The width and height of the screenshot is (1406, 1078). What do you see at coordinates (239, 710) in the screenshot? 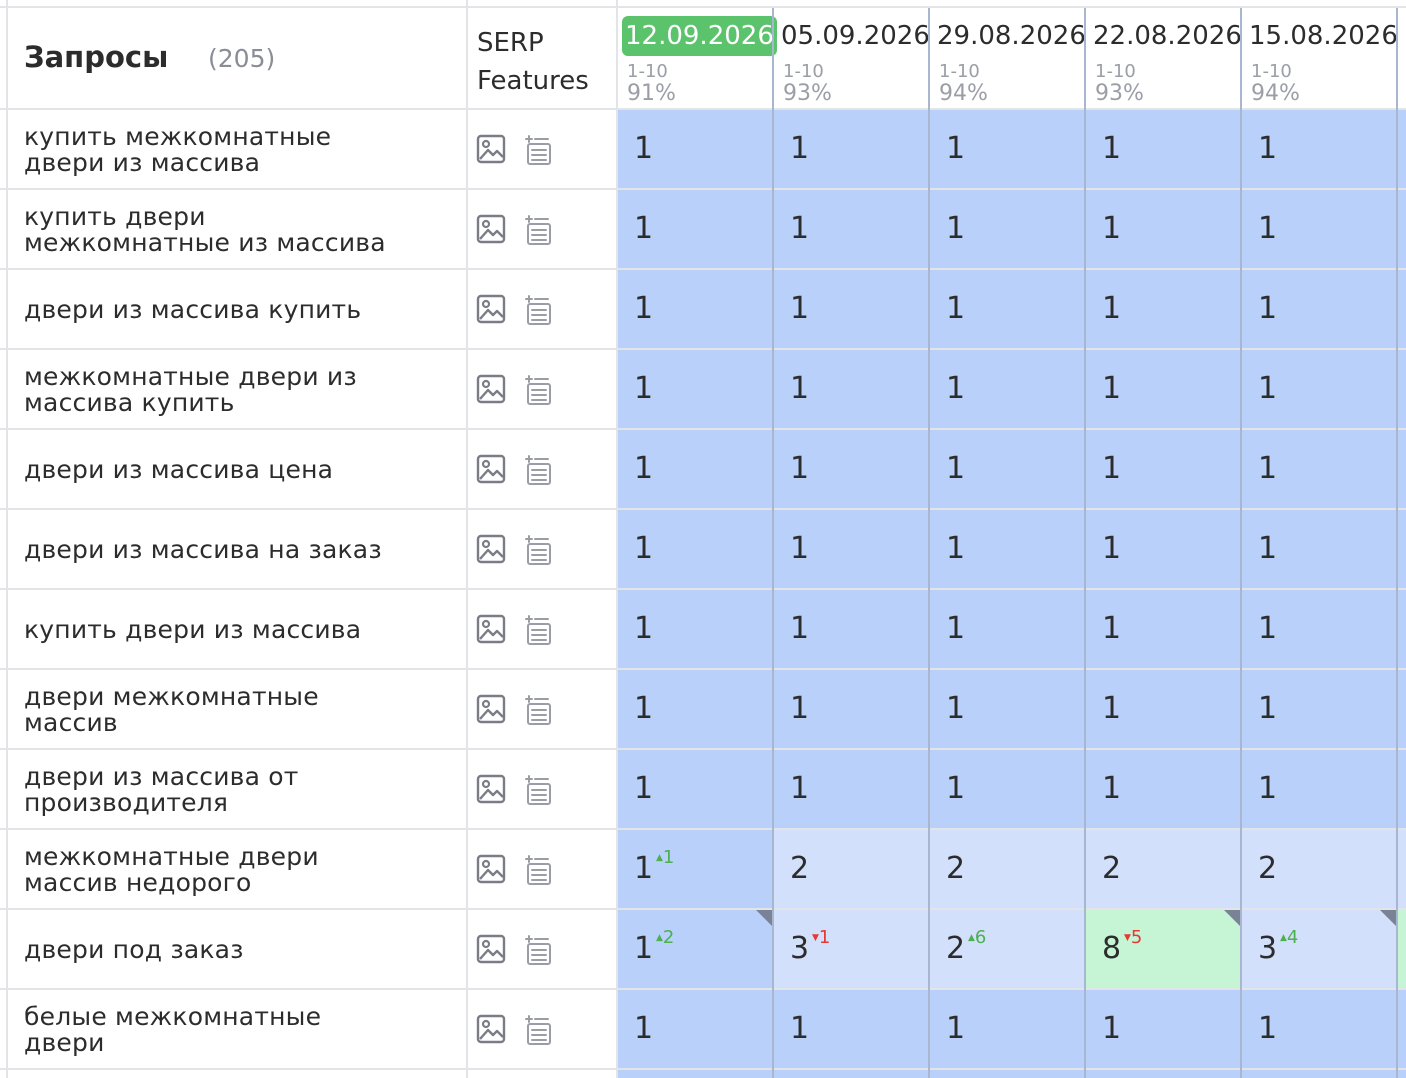
I see `query-text: двери межкомнатные массив` at bounding box center [239, 710].